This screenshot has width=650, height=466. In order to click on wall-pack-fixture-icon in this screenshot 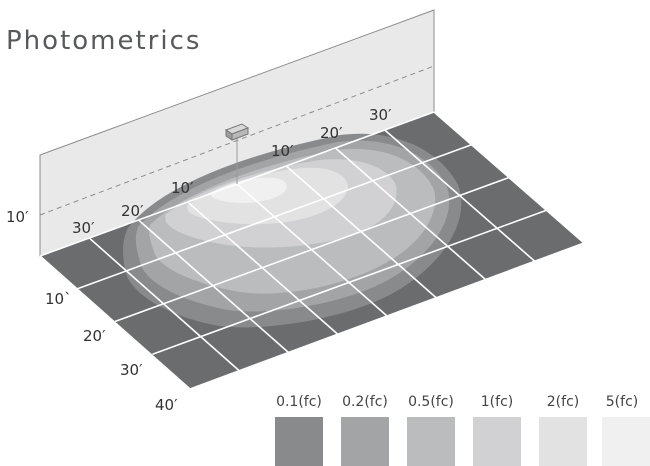, I will do `click(237, 153)`.